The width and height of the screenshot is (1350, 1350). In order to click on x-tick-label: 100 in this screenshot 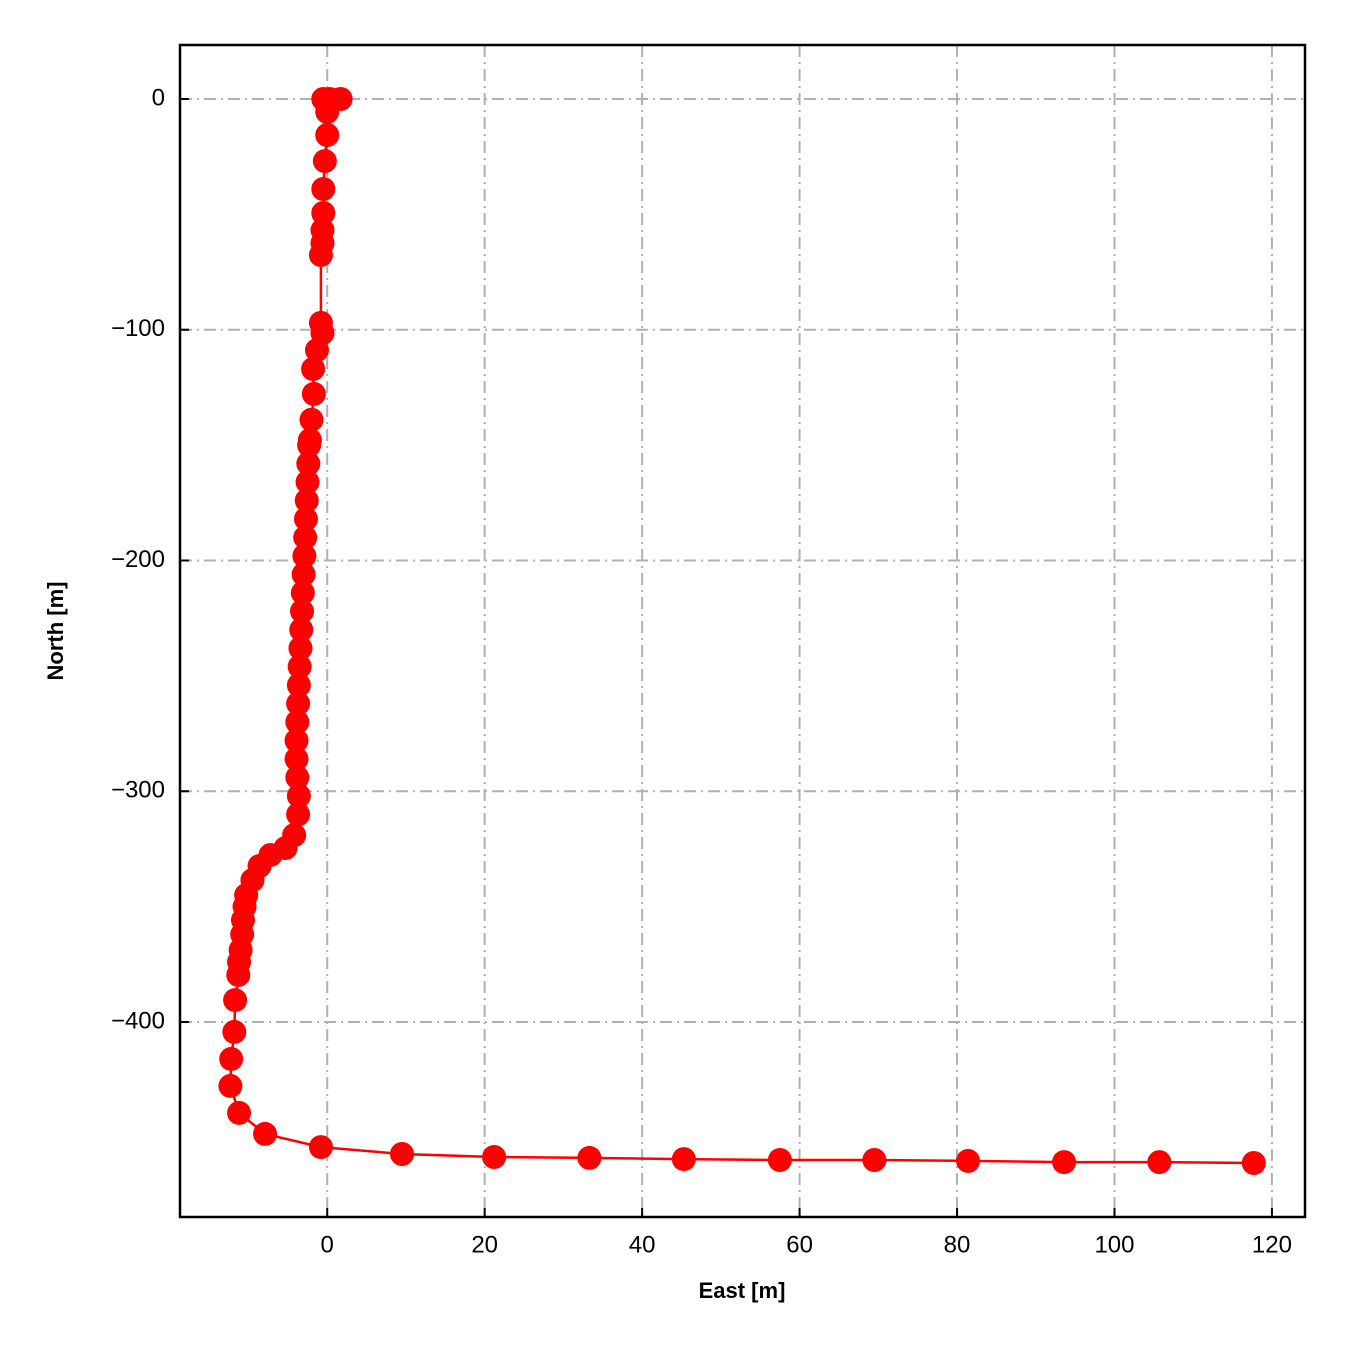, I will do `click(1114, 1244)`.